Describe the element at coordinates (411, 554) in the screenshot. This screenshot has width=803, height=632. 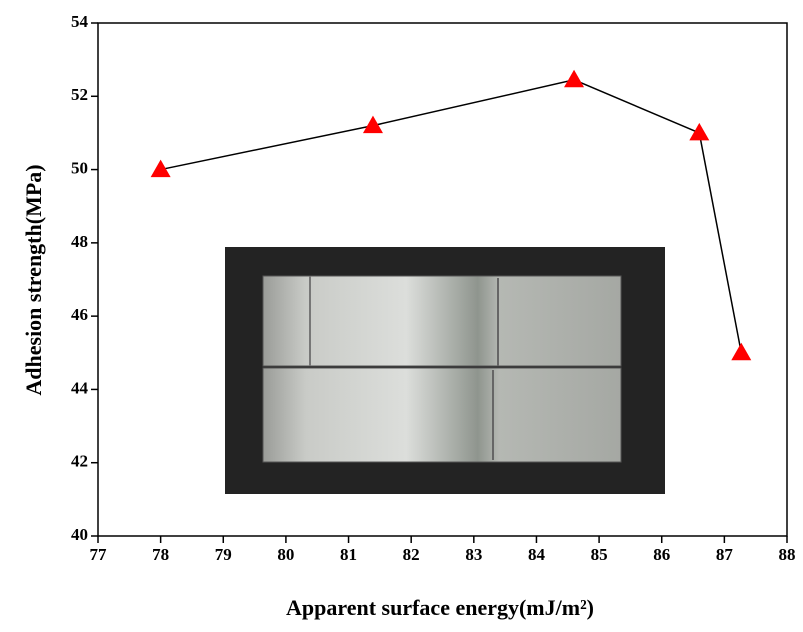
I see `x-tick-label: 82` at that location.